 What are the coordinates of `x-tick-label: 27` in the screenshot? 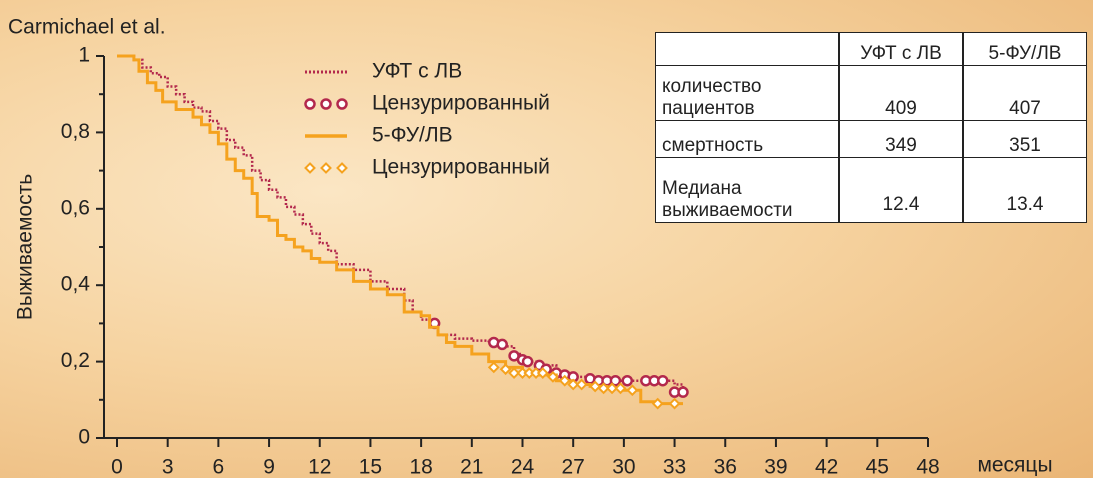 It's located at (573, 467).